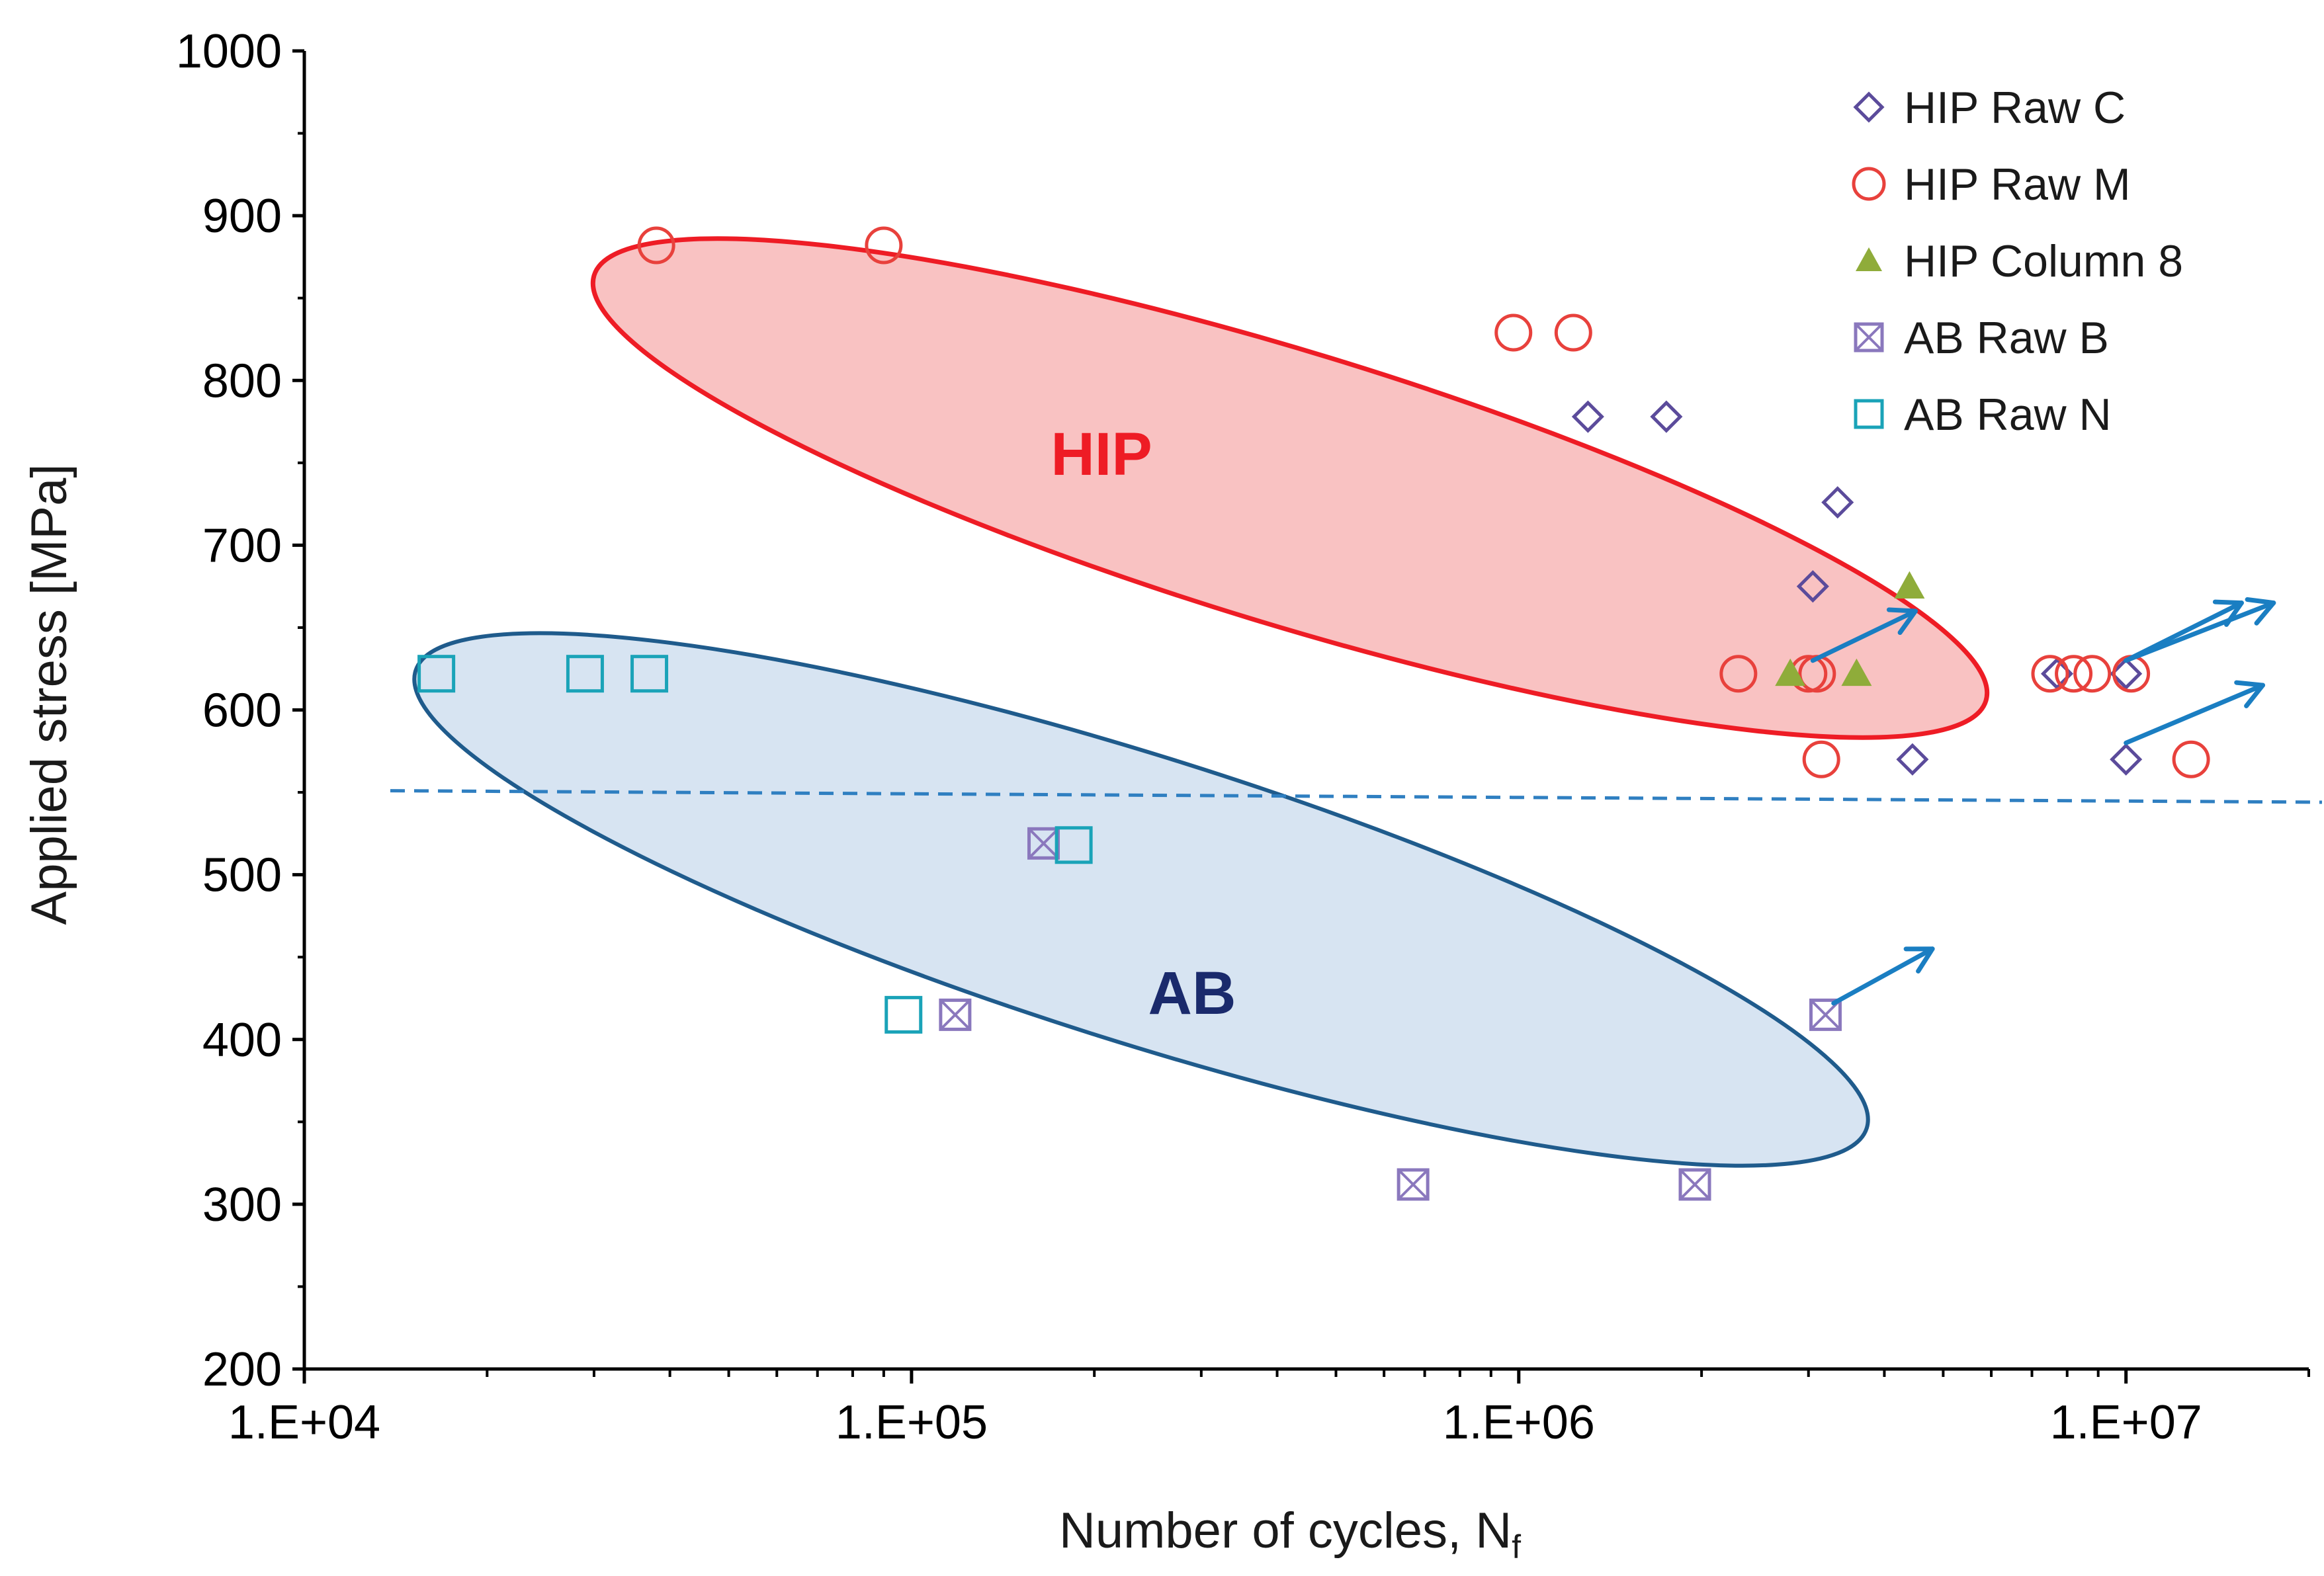 The height and width of the screenshot is (1576, 2324). I want to click on legend-item: HIP Raw C, so click(1990, 108).